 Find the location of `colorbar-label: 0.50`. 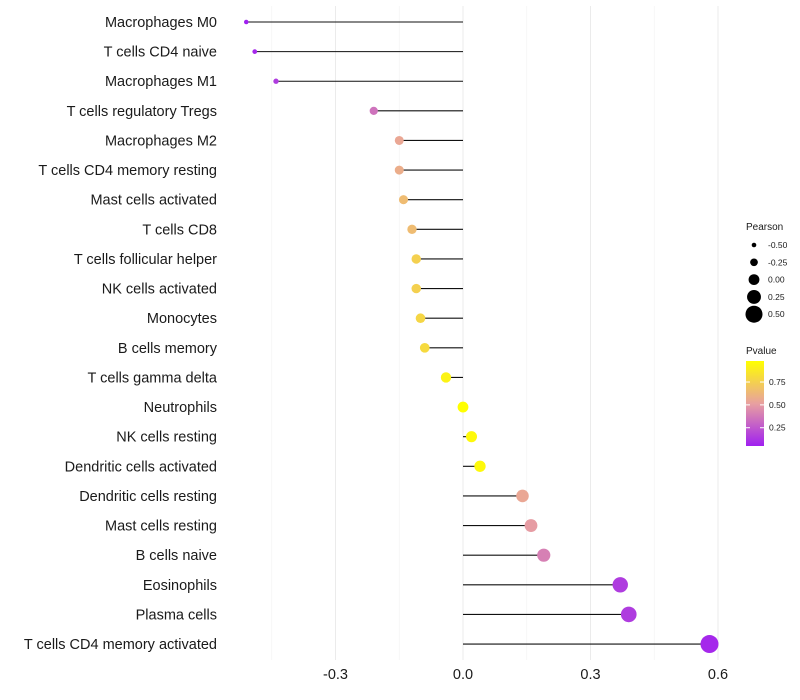

colorbar-label: 0.50 is located at coordinates (777, 405).